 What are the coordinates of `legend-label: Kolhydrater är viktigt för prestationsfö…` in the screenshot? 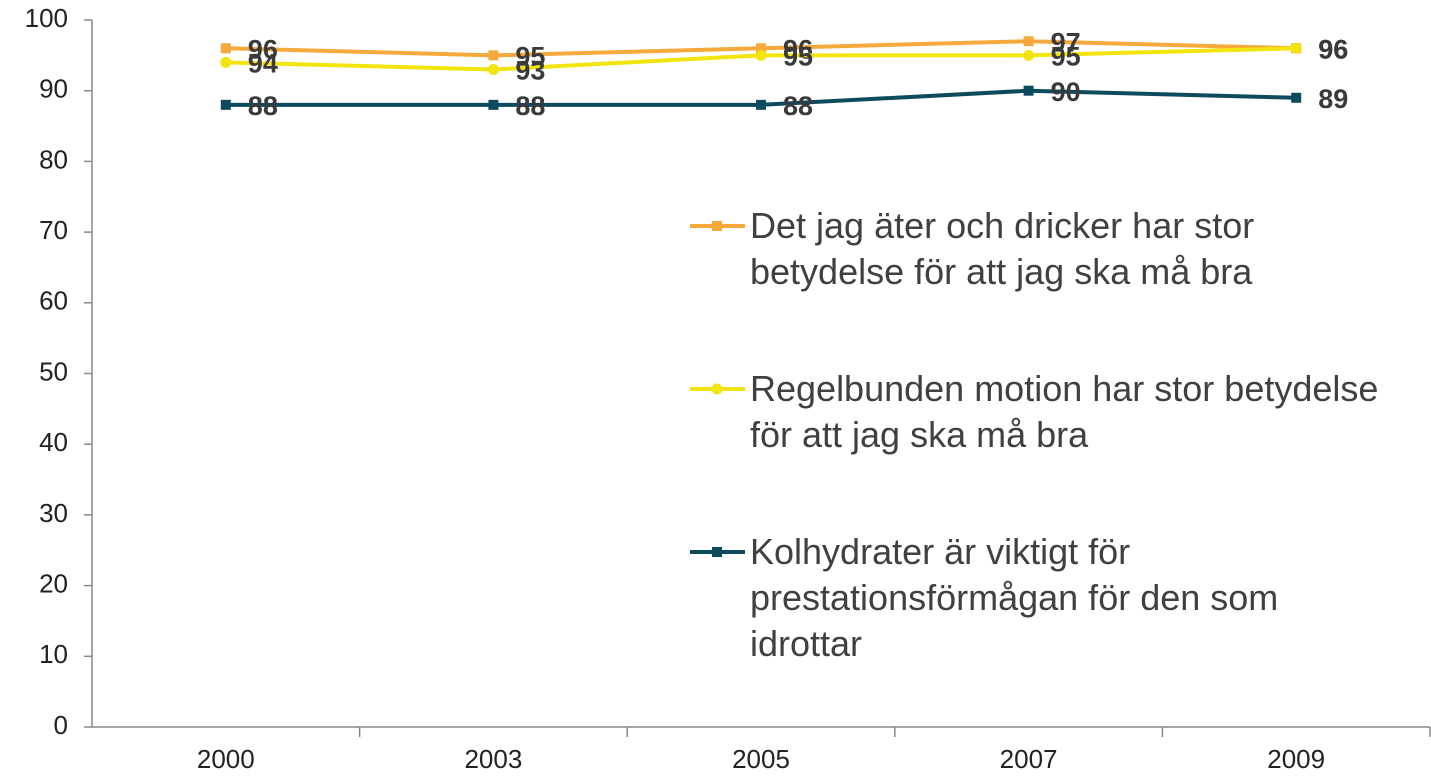 It's located at (1014, 597).